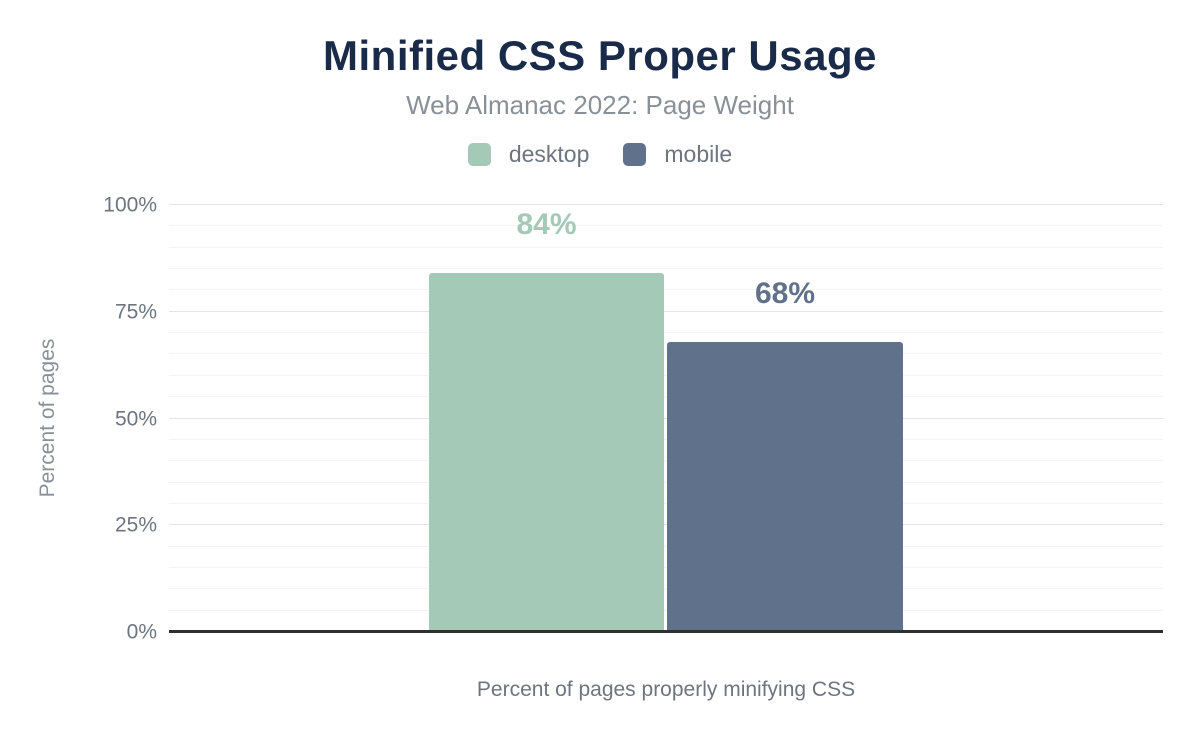  What do you see at coordinates (135, 418) in the screenshot?
I see `y-tick-label: 50%` at bounding box center [135, 418].